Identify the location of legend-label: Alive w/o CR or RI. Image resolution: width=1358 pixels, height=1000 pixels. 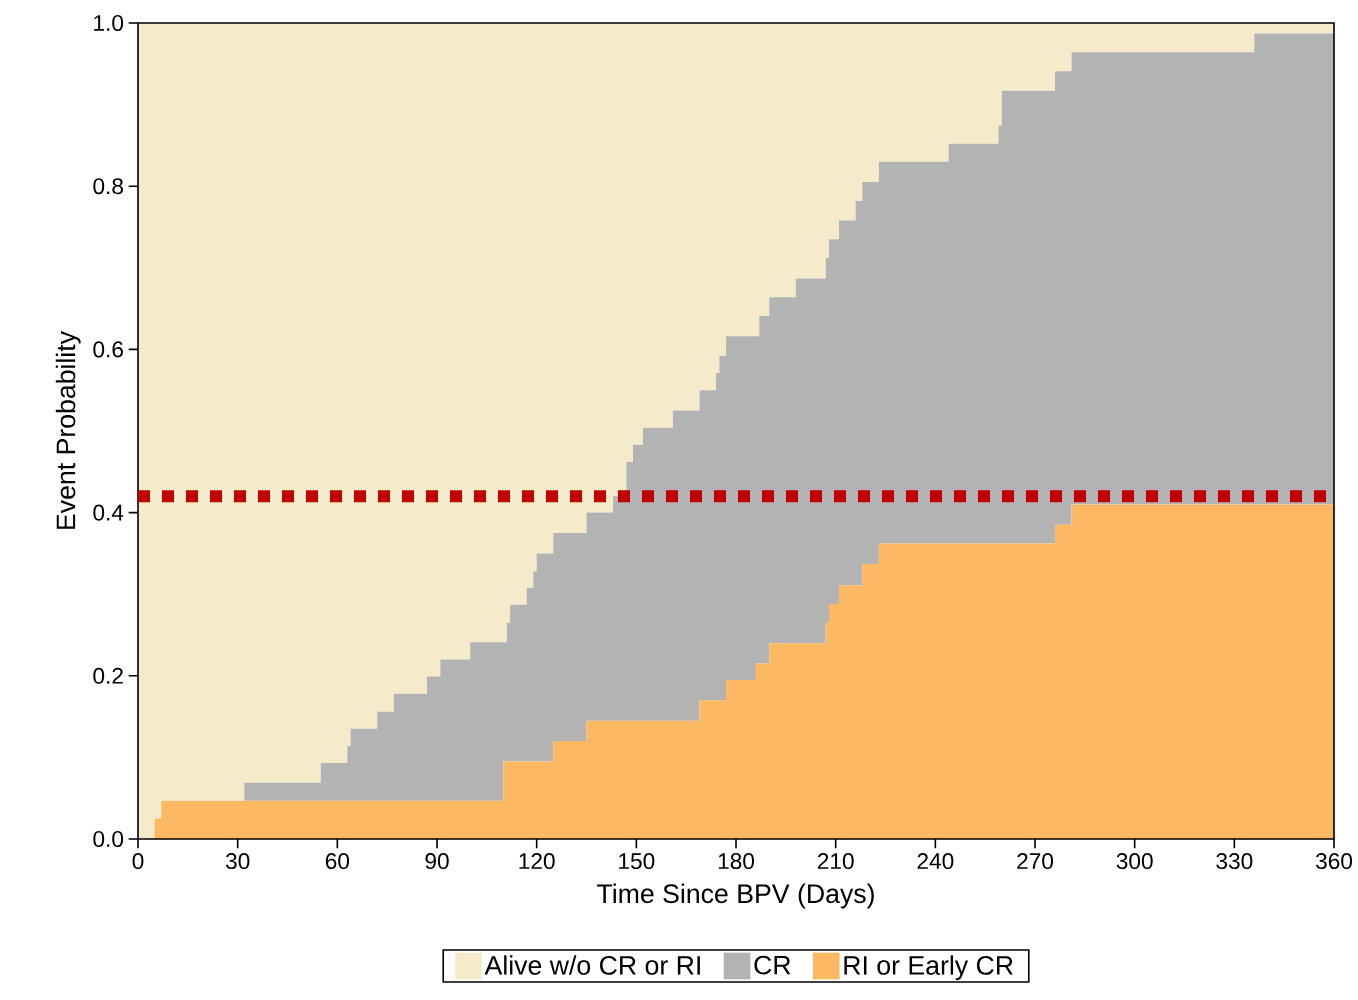
(592, 965).